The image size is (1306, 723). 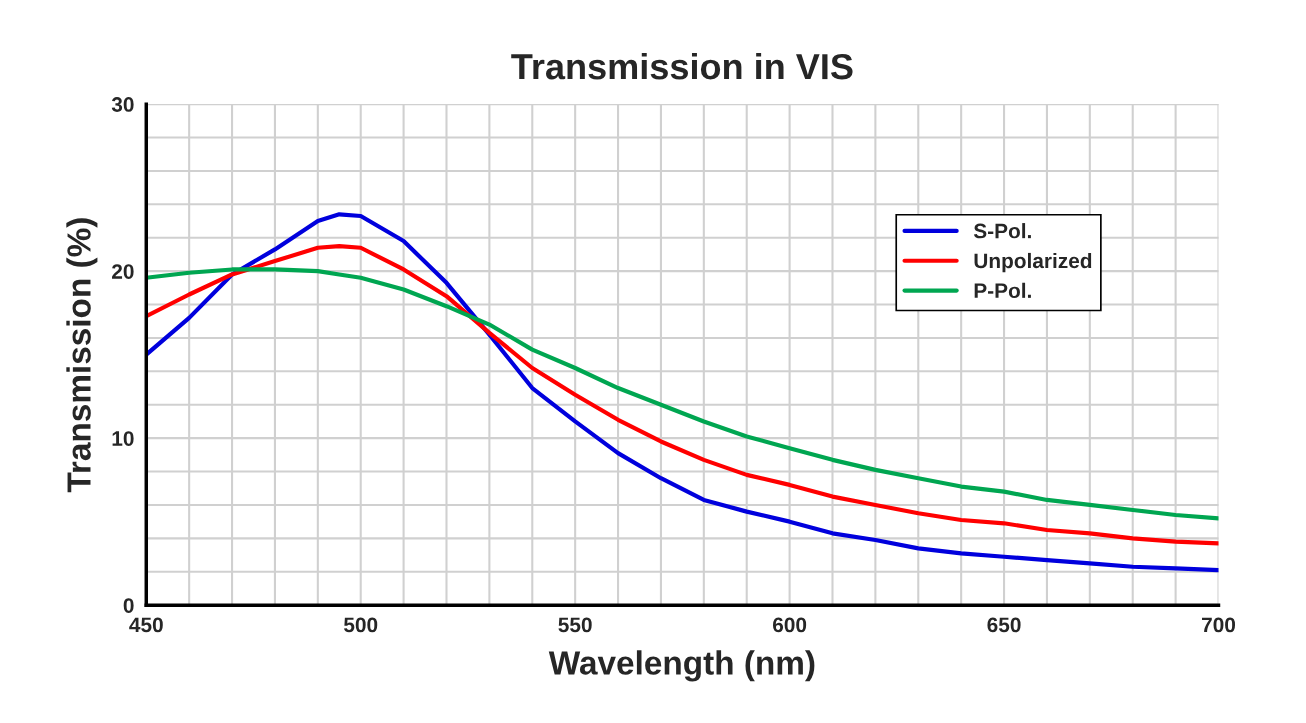 I want to click on legend-label: P-Pol., so click(x=1002, y=290).